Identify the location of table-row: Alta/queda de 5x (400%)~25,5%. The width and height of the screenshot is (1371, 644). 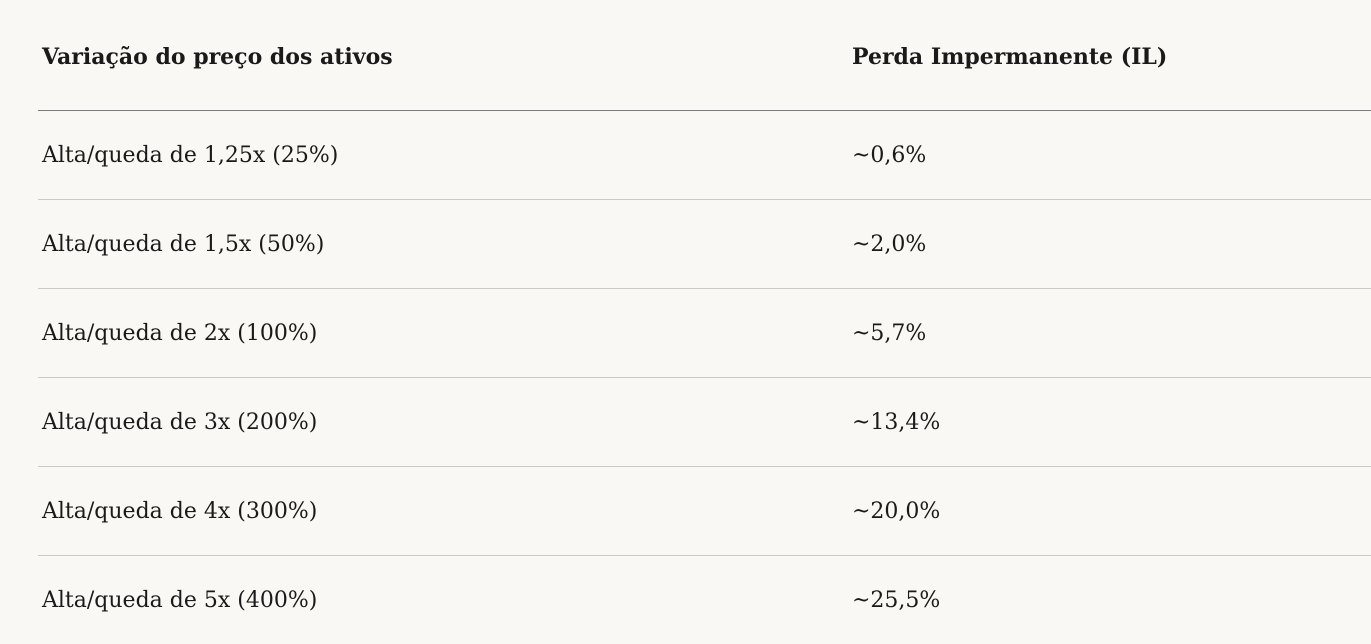
(704, 600).